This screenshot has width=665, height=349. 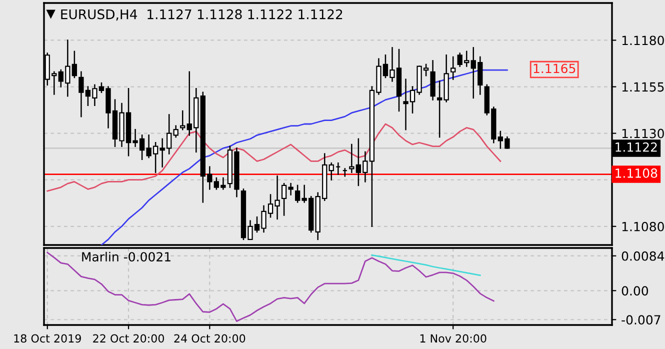 I want to click on x-tick-label: 24 Oct 20:00, so click(x=210, y=338).